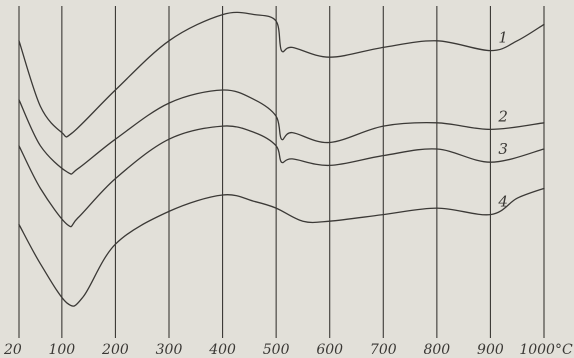  What do you see at coordinates (383, 350) in the screenshot?
I see `x-tick-label-700: 700` at bounding box center [383, 350].